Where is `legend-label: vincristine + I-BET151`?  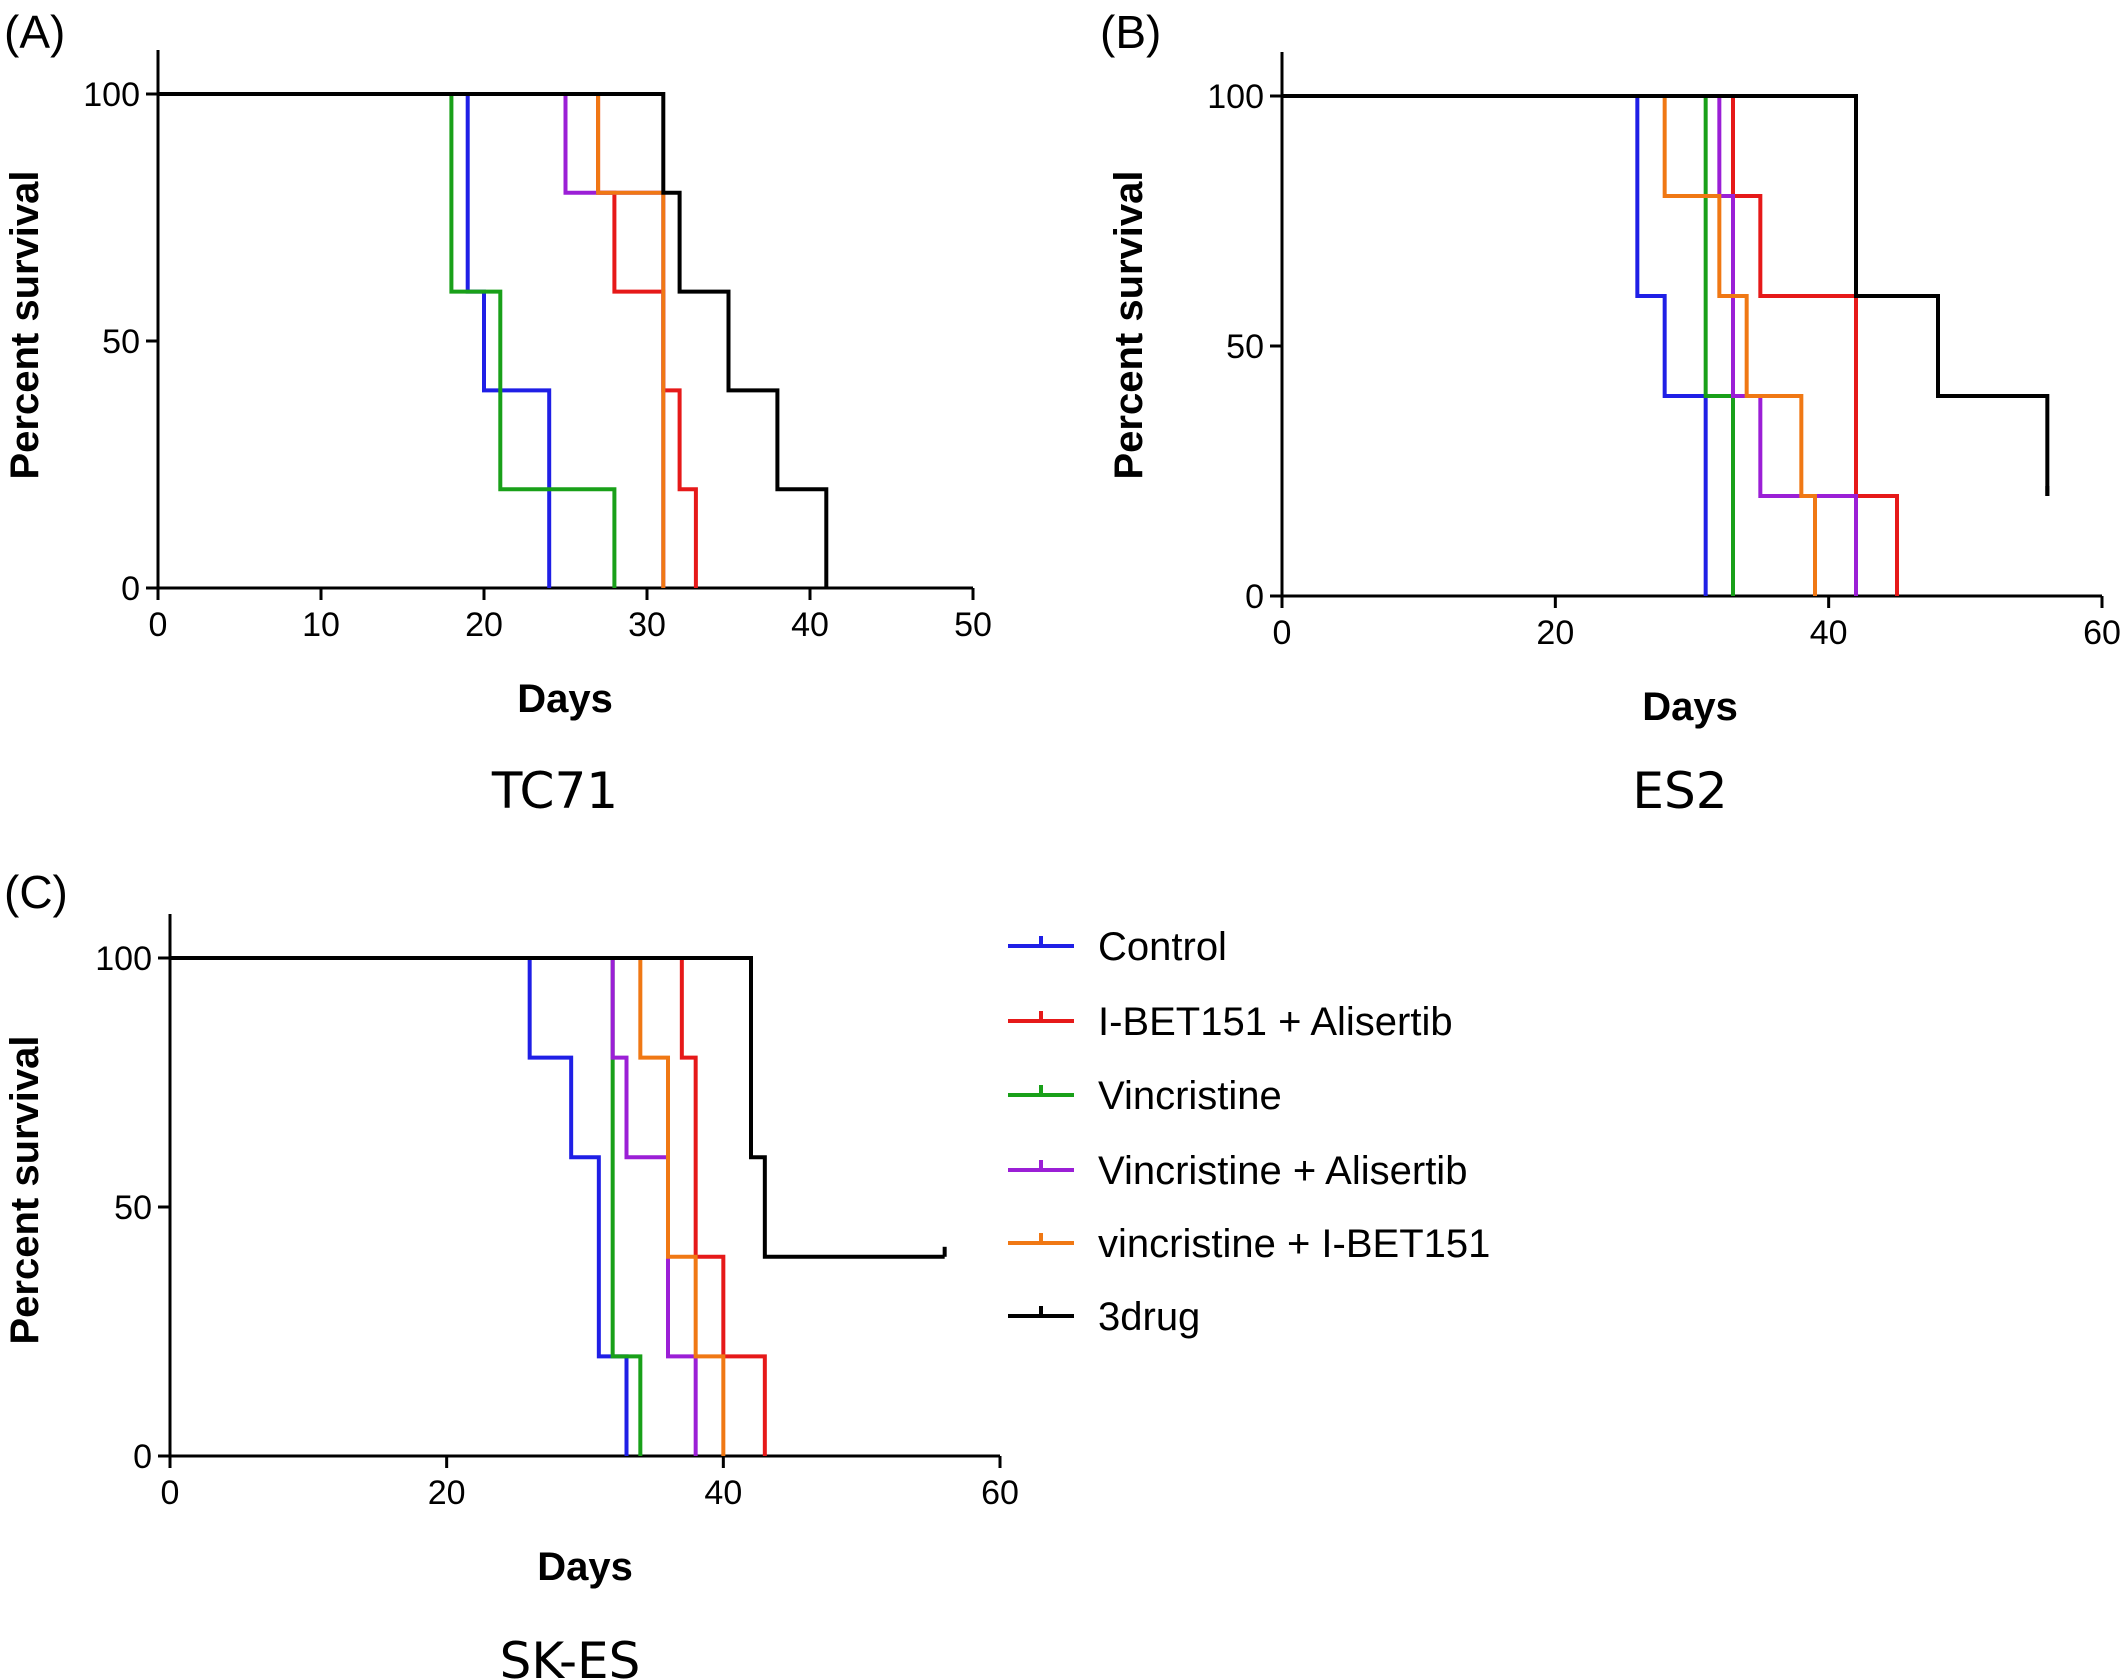 legend-label: vincristine + I-BET151 is located at coordinates (1294, 1244).